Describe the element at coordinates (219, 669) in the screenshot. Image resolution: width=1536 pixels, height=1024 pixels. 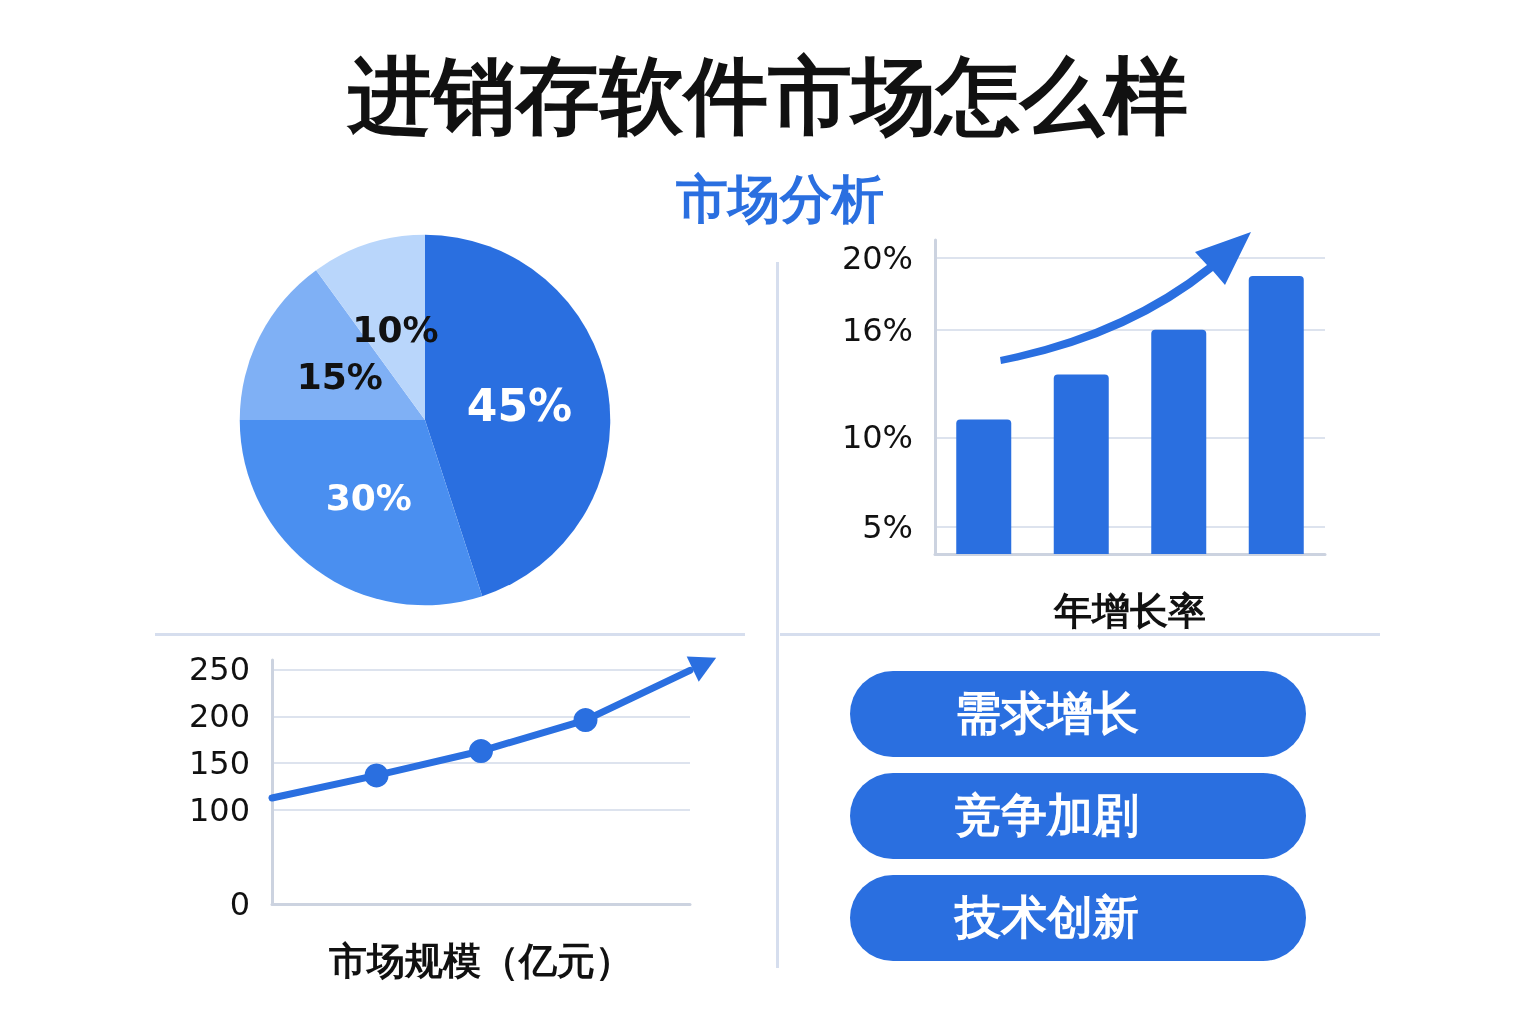
I see `y-tick-label: 250` at that location.